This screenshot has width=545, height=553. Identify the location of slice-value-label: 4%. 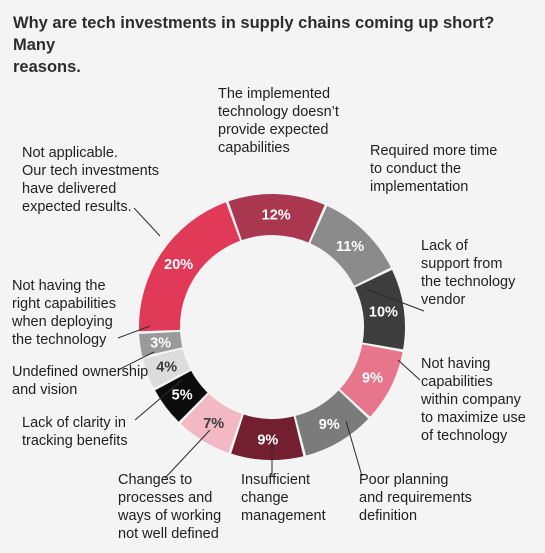
(166, 368).